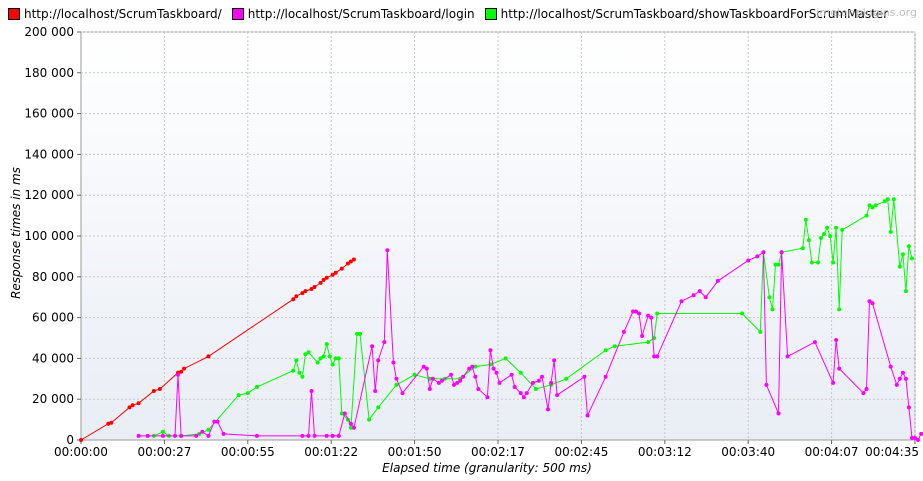 The image size is (923, 481). I want to click on x-tick-label: 00:00:00, so click(81, 452).